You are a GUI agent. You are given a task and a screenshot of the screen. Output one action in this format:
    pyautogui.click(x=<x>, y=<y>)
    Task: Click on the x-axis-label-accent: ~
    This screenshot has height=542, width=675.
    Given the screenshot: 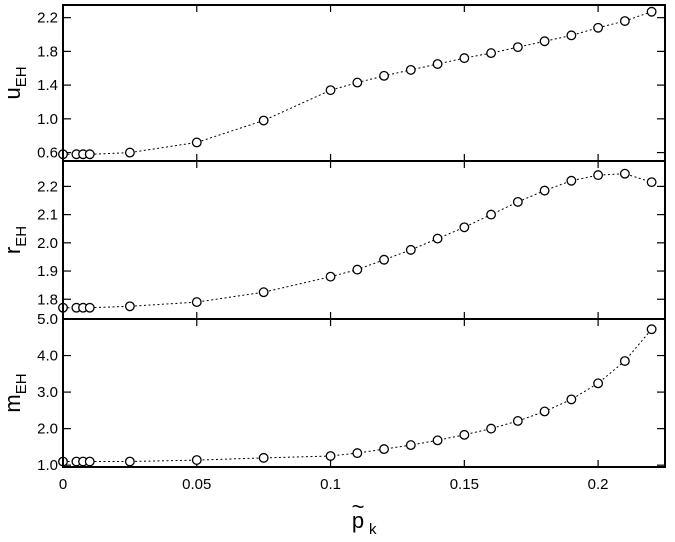 What is the action you would take?
    pyautogui.click(x=358, y=506)
    